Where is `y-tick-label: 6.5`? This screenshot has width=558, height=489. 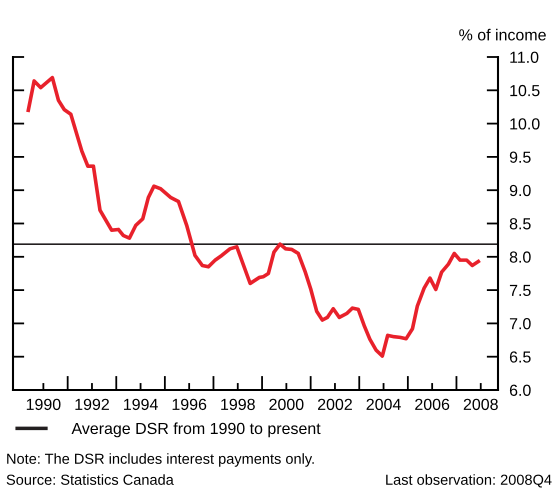
y-tick-label: 6.5 is located at coordinates (520, 357).